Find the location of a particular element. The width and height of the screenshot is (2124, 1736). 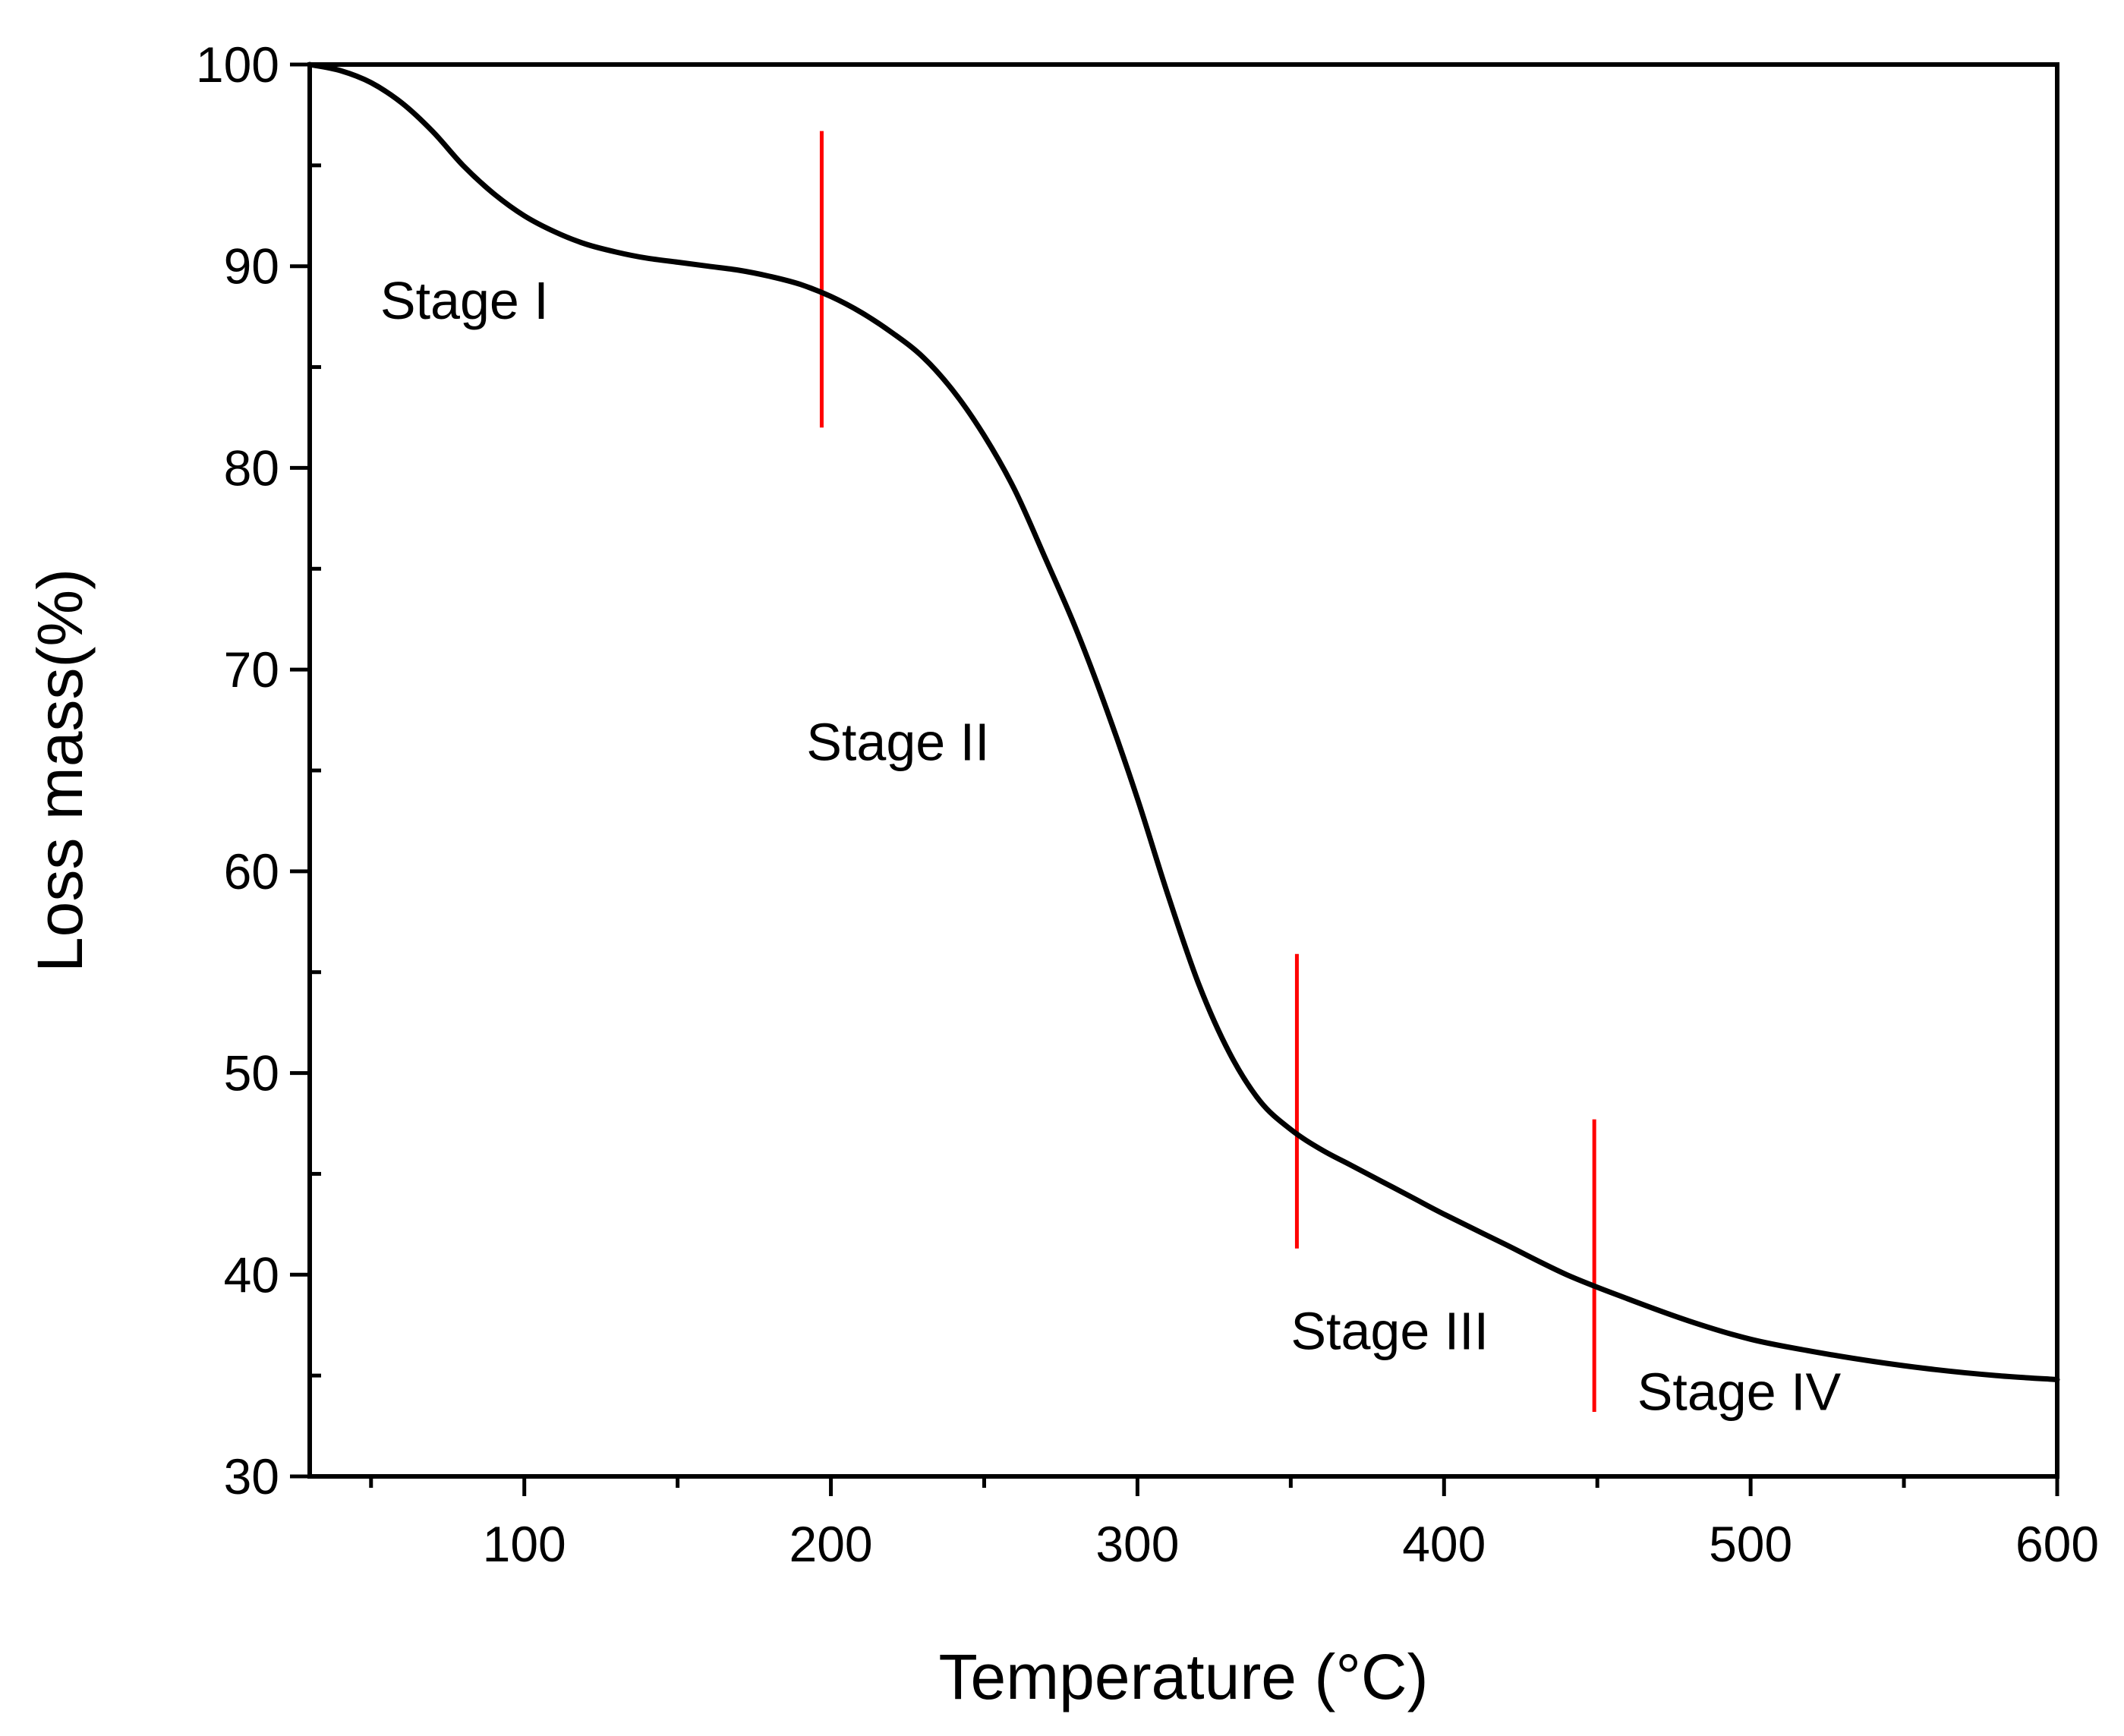

x-tick-label: 500 is located at coordinates (1750, 1544).